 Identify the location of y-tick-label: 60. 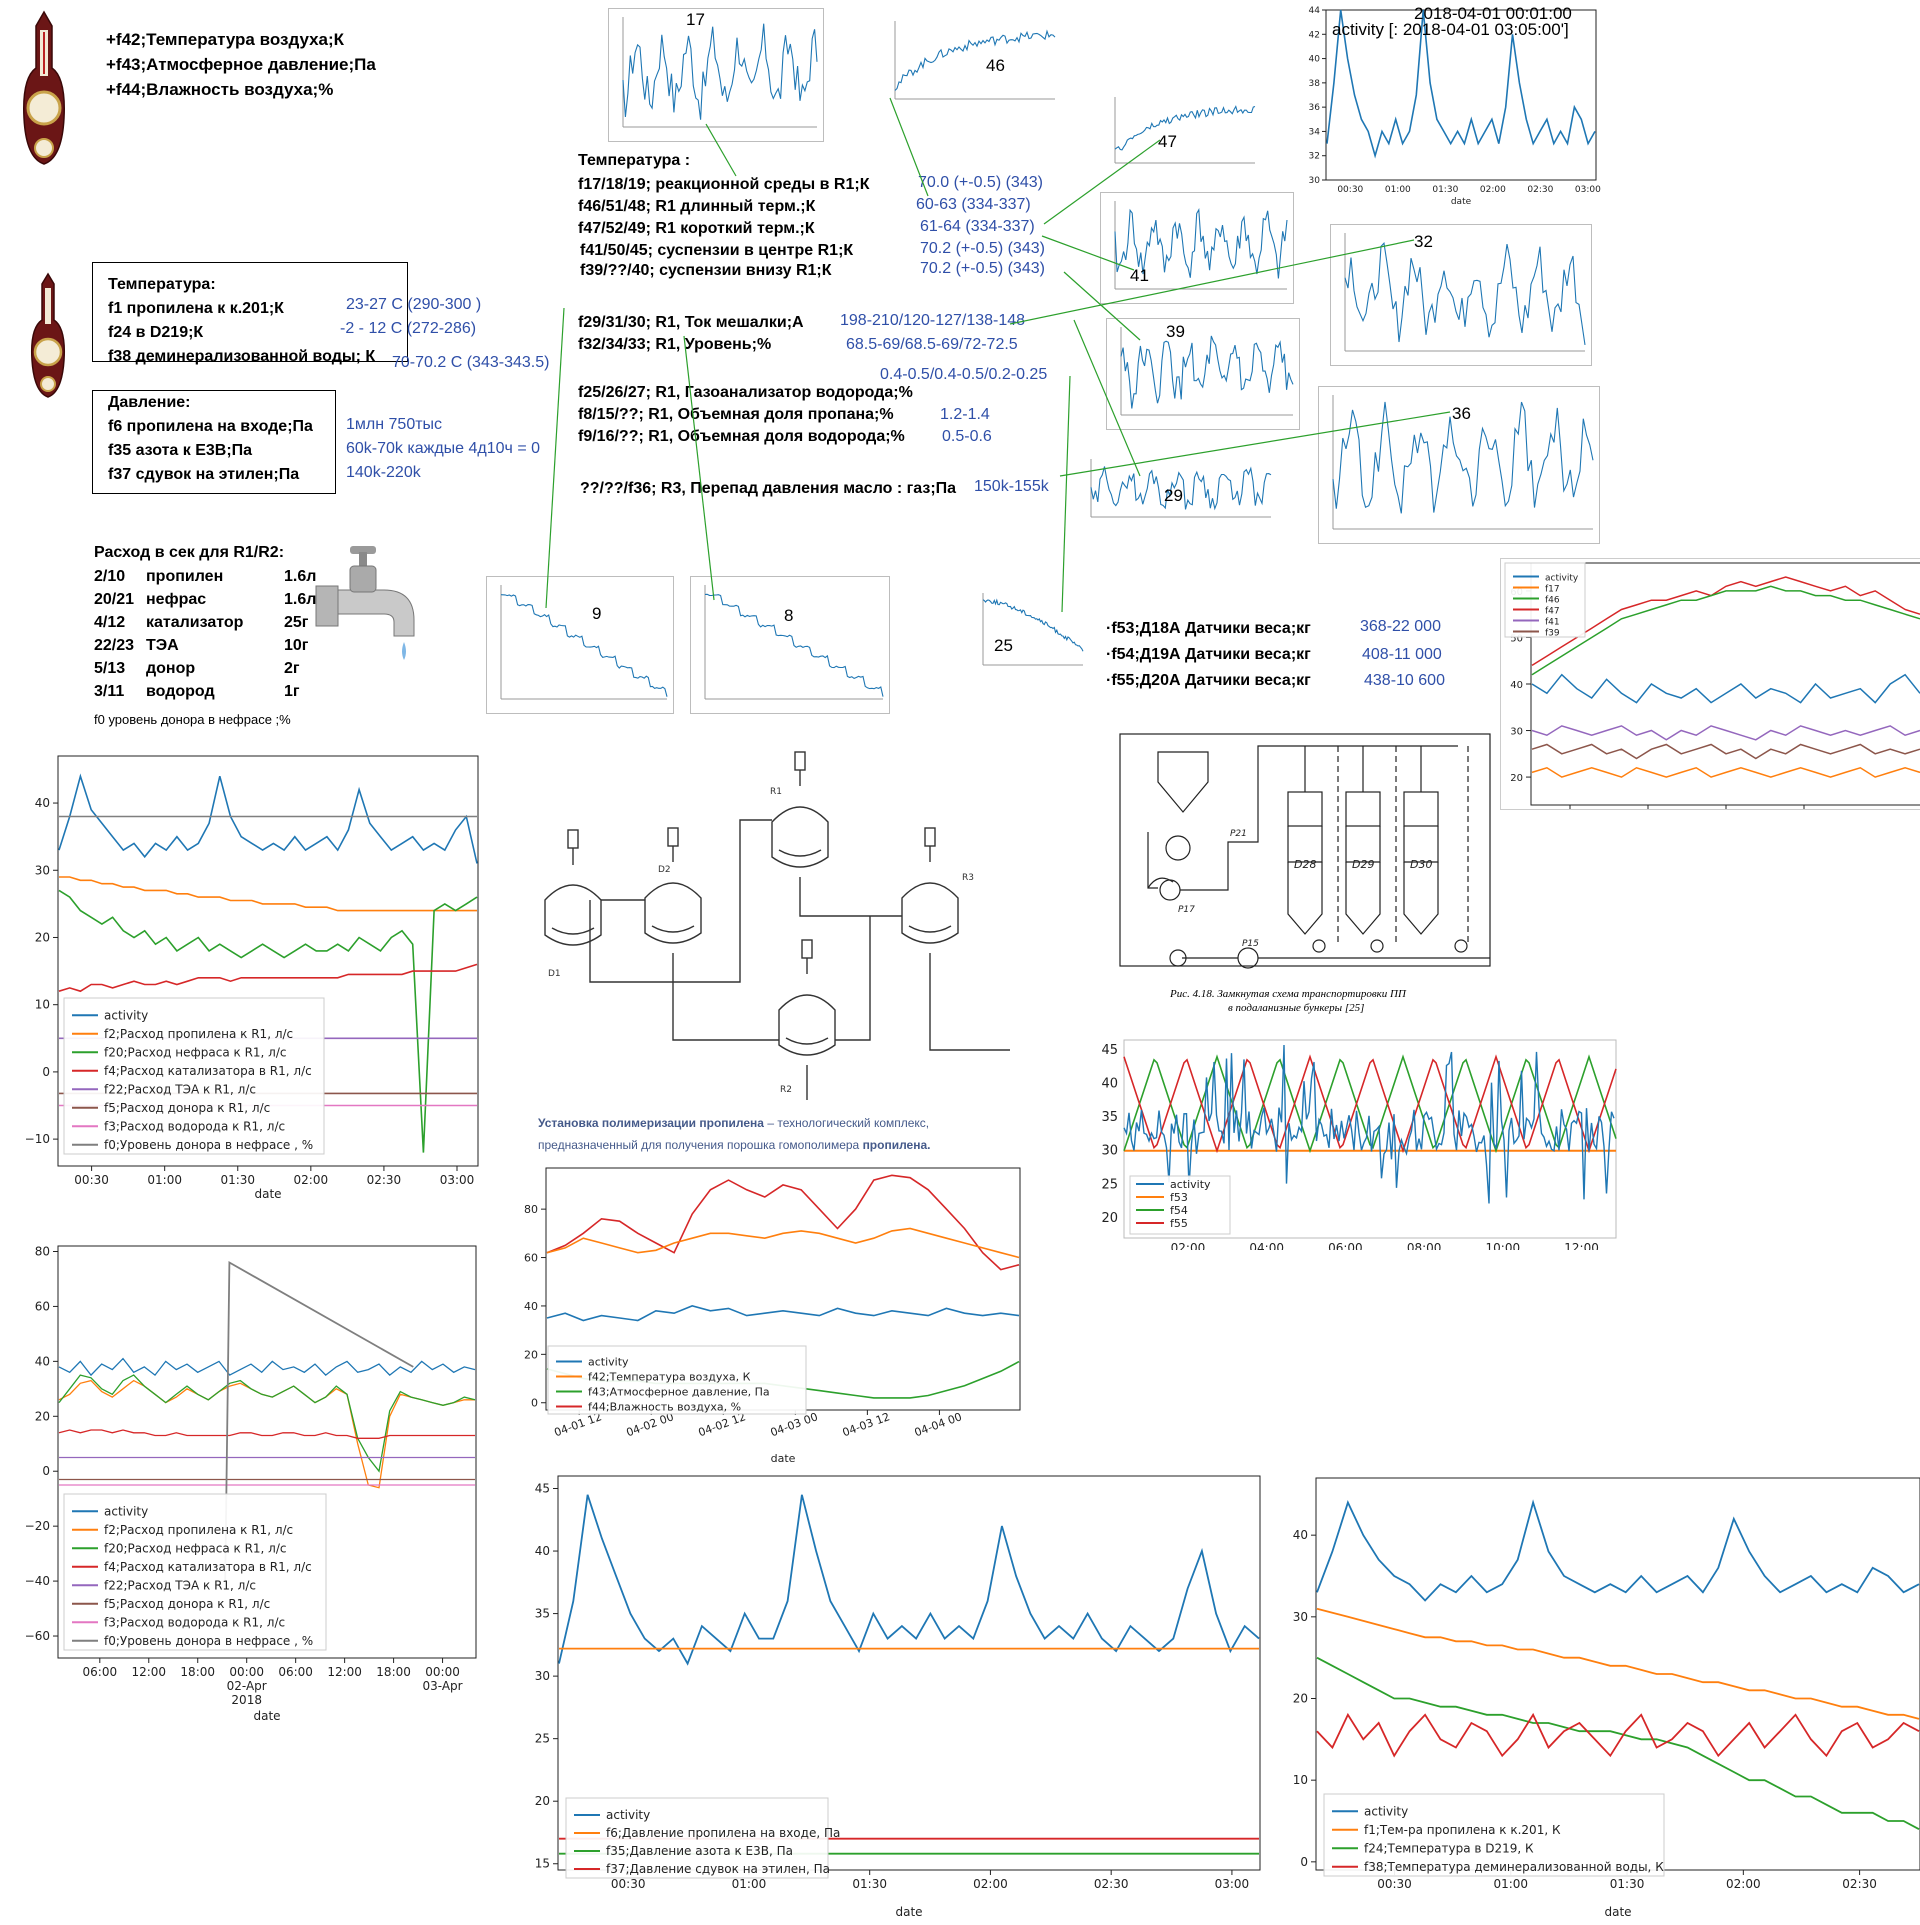
(42, 1306).